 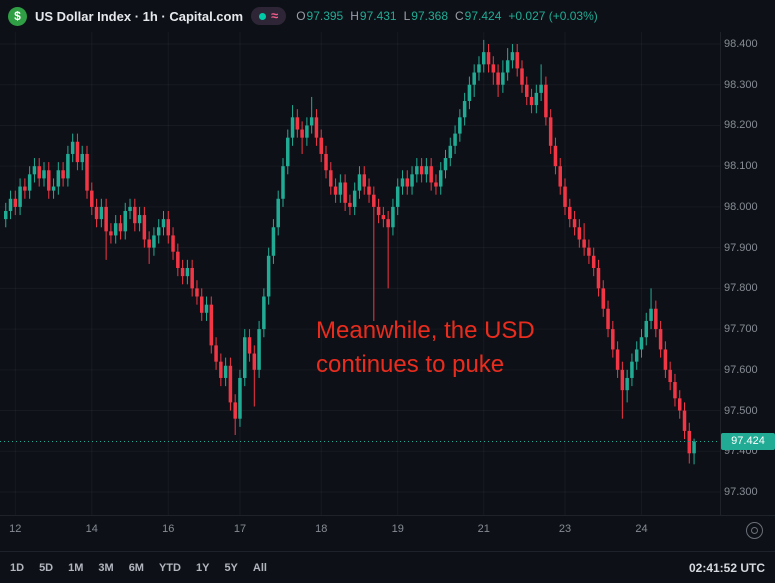 I want to click on open-value: 97.395, so click(x=325, y=16).